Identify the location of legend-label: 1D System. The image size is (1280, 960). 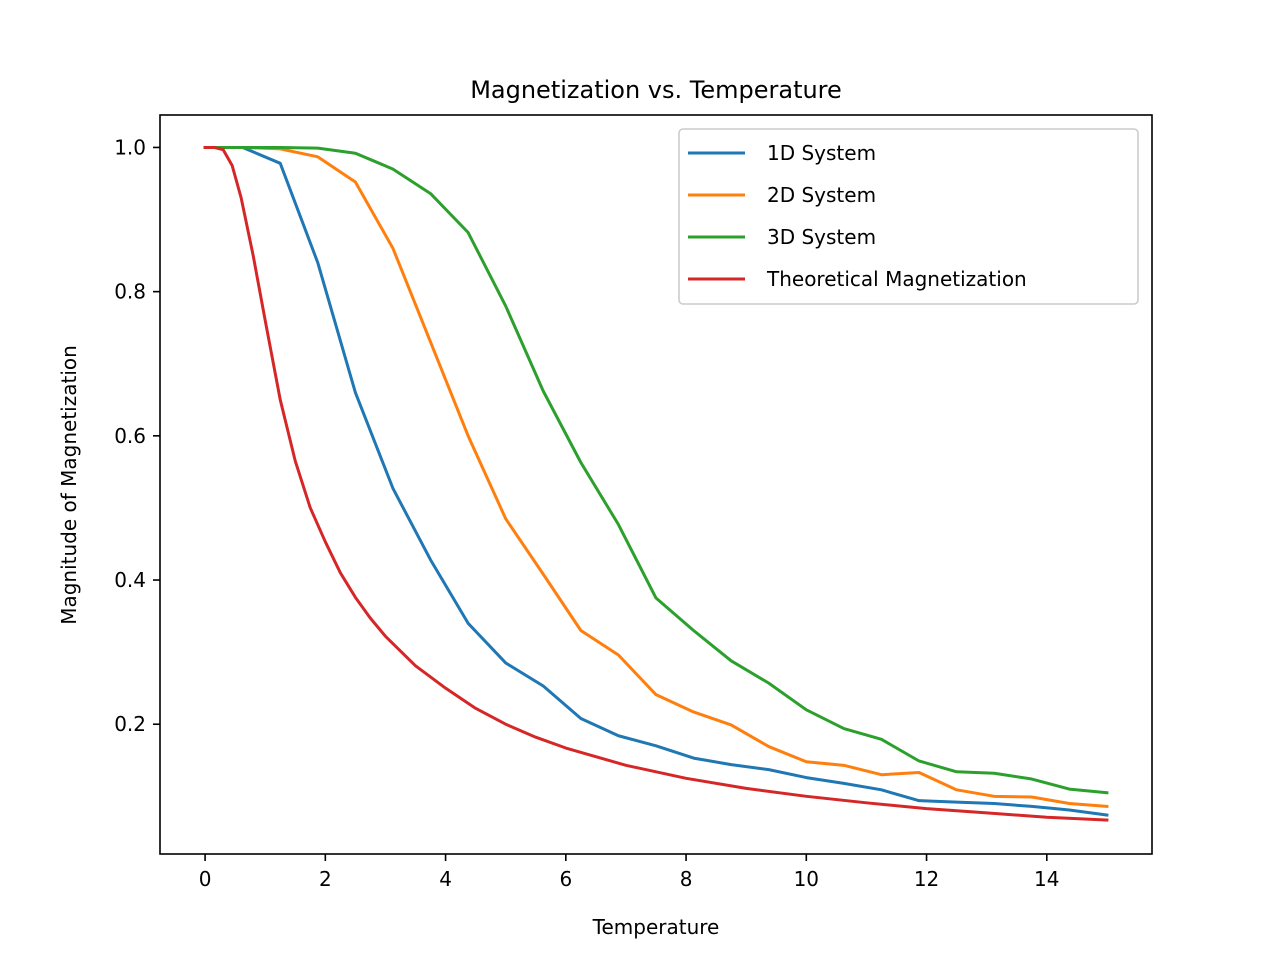
(821, 153).